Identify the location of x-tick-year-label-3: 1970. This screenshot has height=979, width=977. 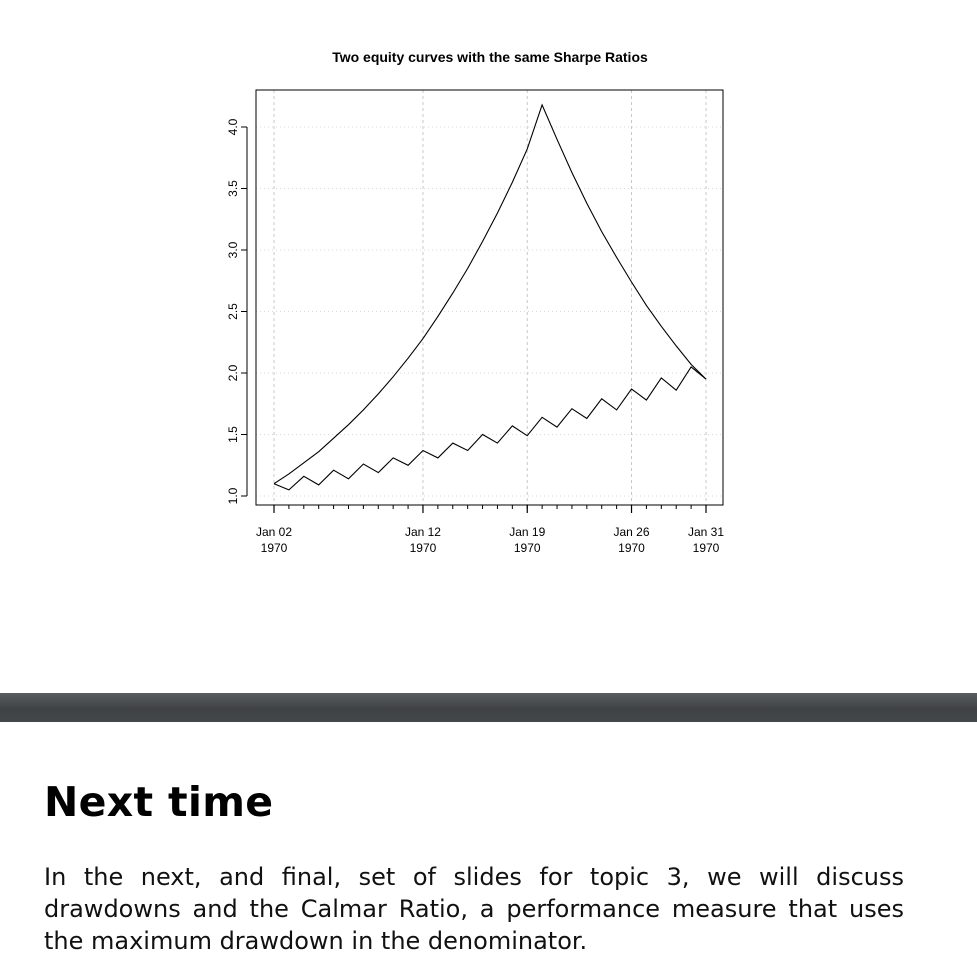
(631, 548).